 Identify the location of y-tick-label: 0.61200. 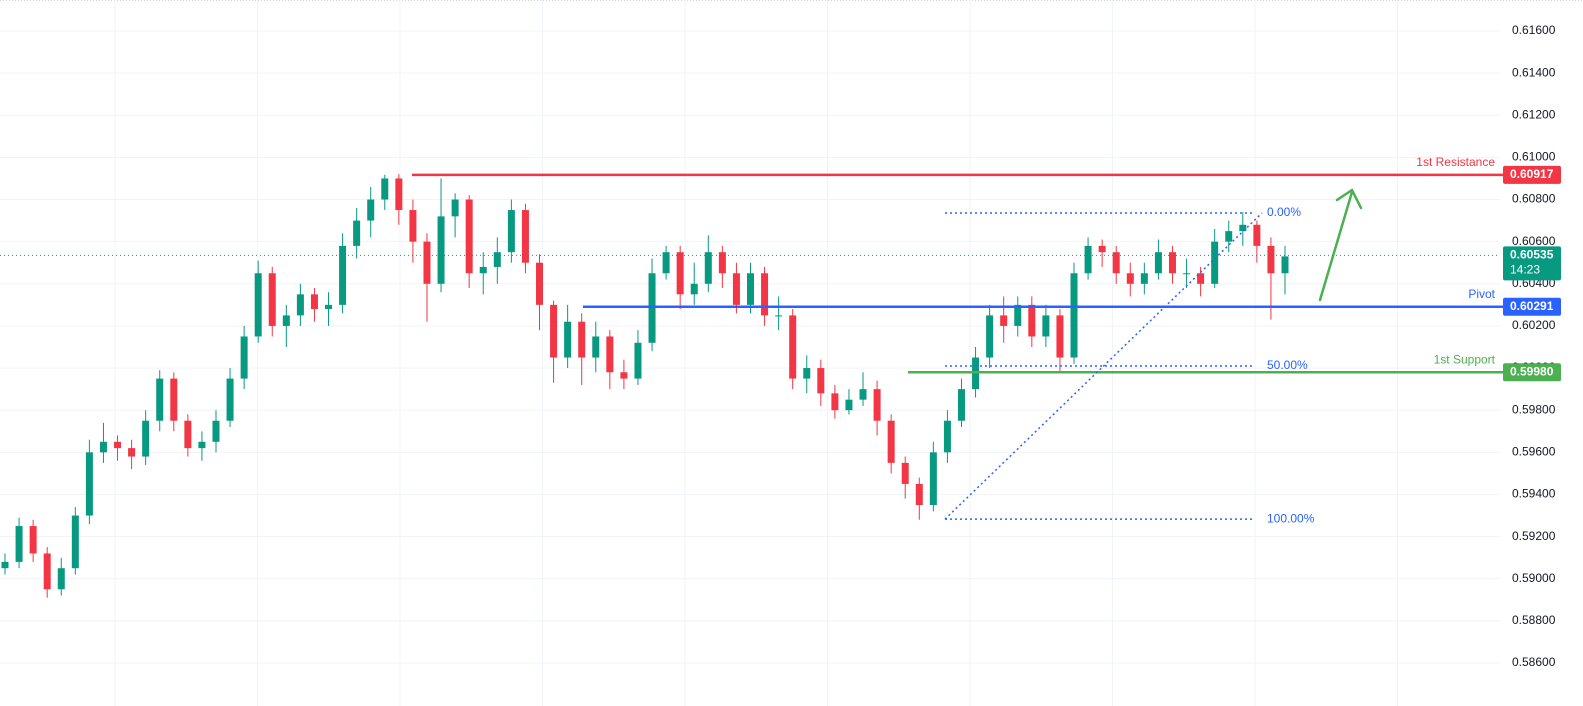
(1534, 114).